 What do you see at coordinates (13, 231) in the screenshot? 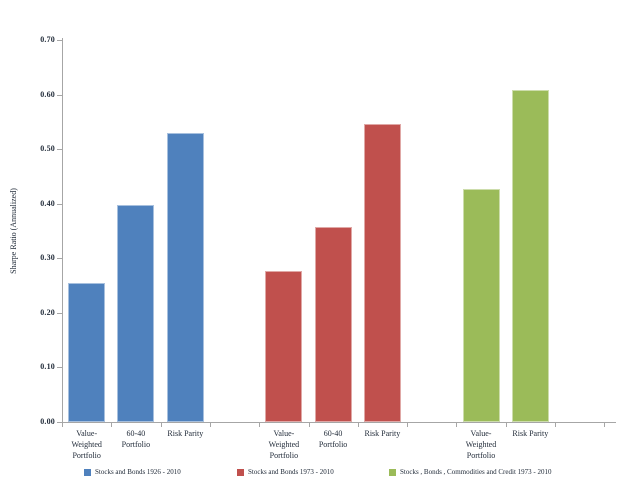
I see `y-axis-title: Sharpe Ratio (Annualized)` at bounding box center [13, 231].